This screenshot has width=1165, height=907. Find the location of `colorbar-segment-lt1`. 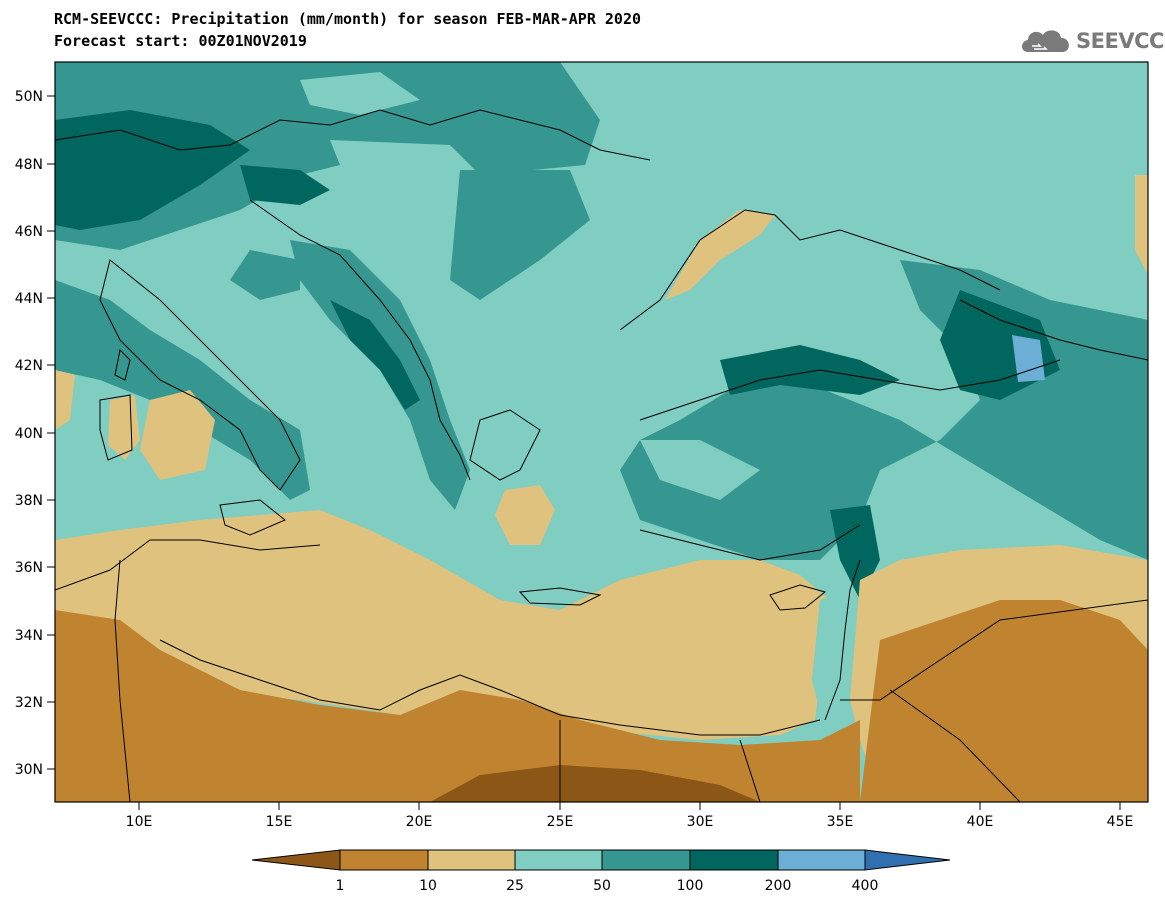

colorbar-segment-lt1 is located at coordinates (296, 860).